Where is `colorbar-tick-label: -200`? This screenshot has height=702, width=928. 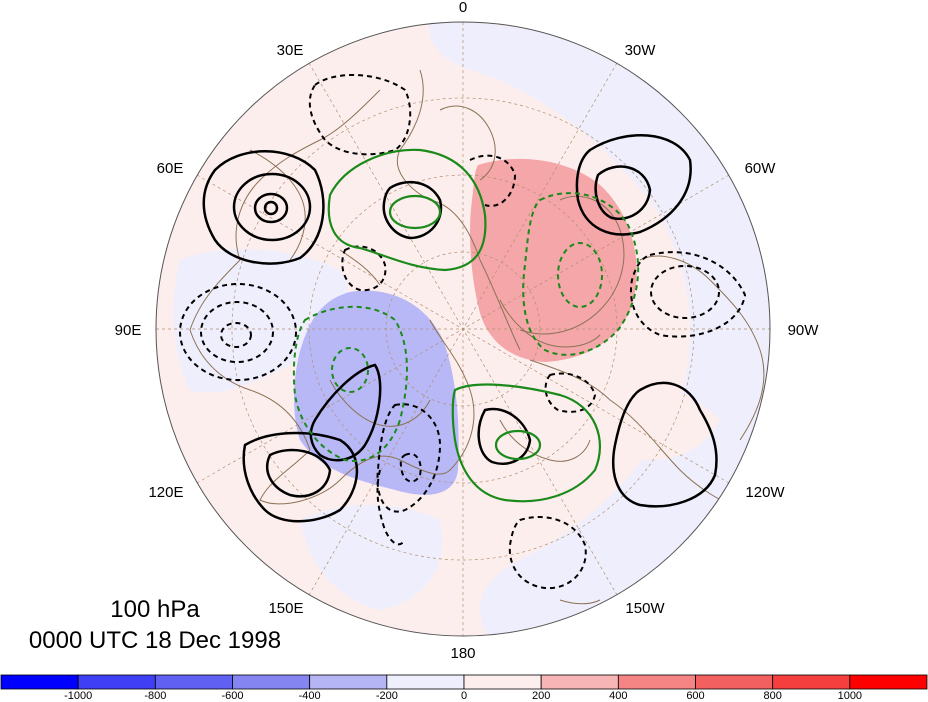 colorbar-tick-label: -200 is located at coordinates (387, 696).